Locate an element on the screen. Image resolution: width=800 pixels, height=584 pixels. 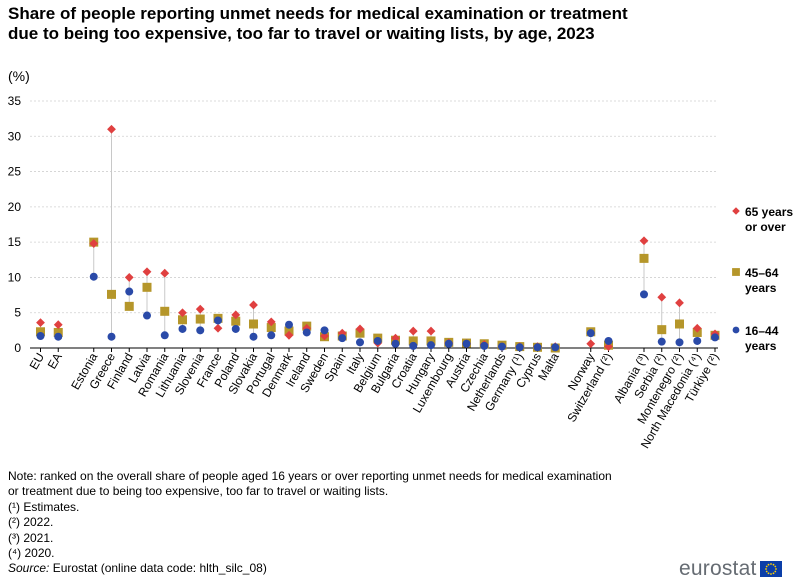
eurostat-logo: eurostat is located at coordinates (731, 568).